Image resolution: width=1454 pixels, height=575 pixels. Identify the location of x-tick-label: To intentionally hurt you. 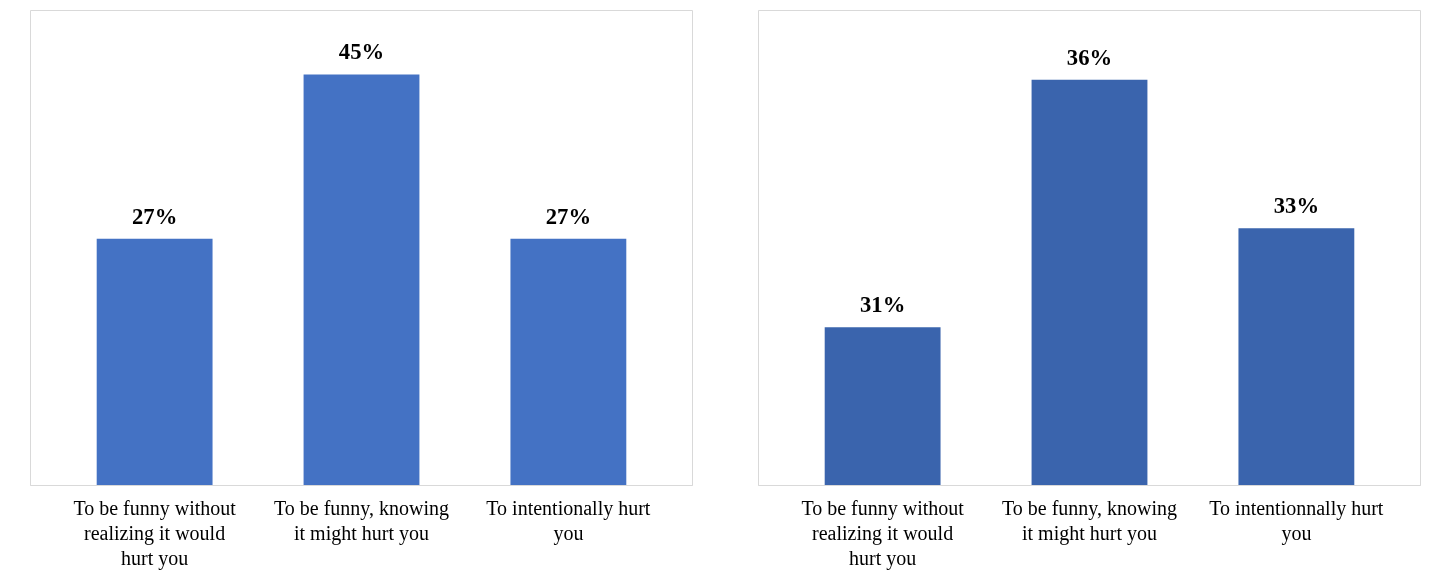
(568, 520).